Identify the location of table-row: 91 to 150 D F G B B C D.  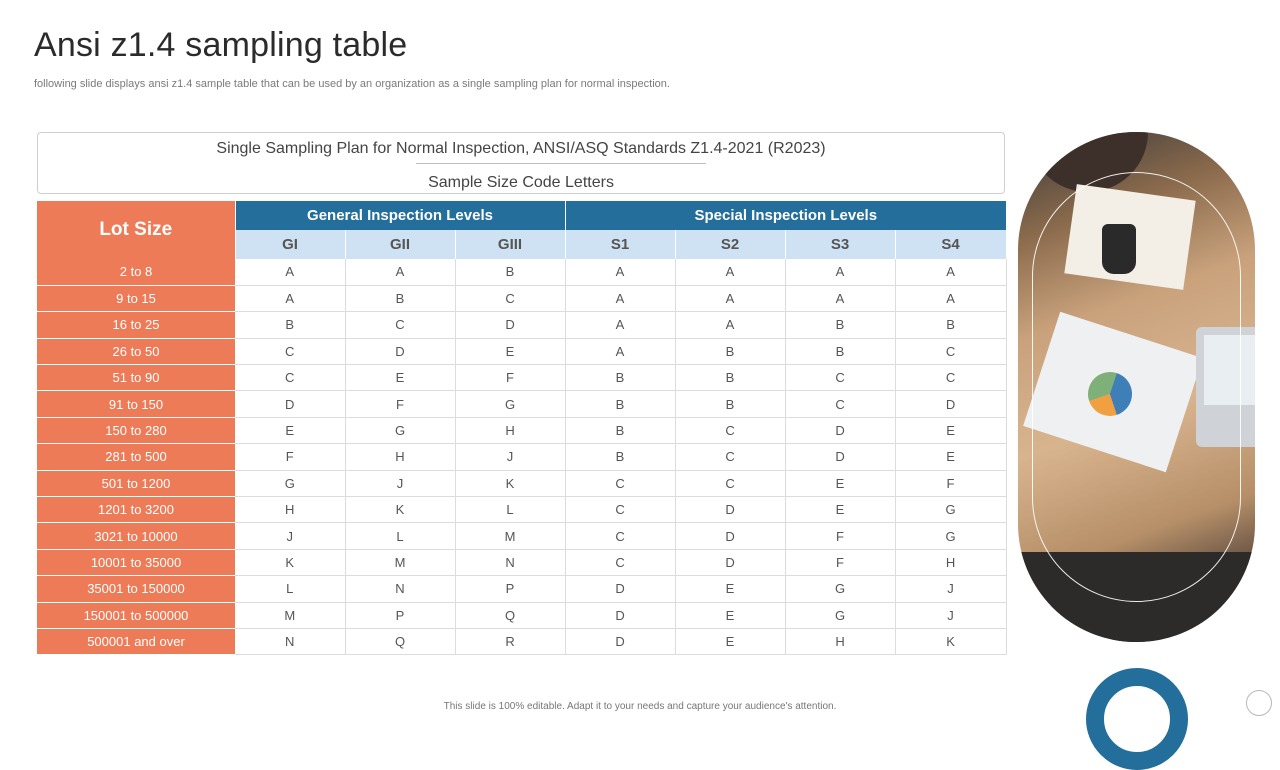
(522, 404).